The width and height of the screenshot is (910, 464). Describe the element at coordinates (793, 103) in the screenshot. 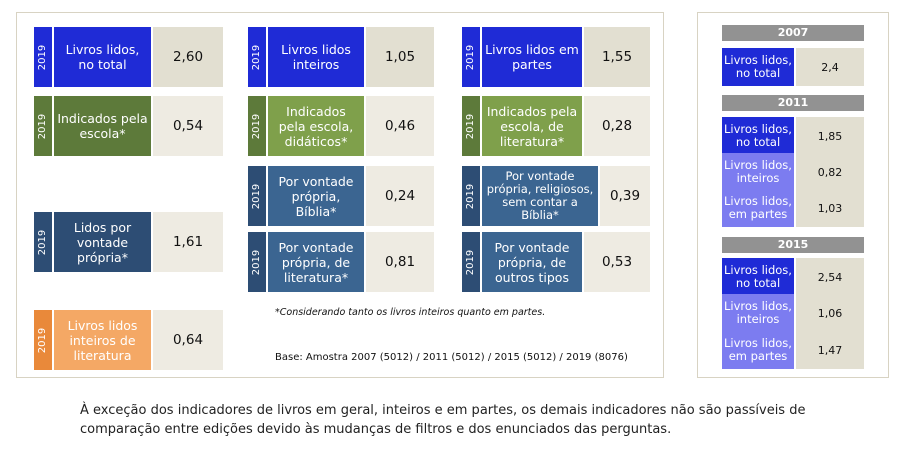

I see `year-header-2011: 2011` at that location.